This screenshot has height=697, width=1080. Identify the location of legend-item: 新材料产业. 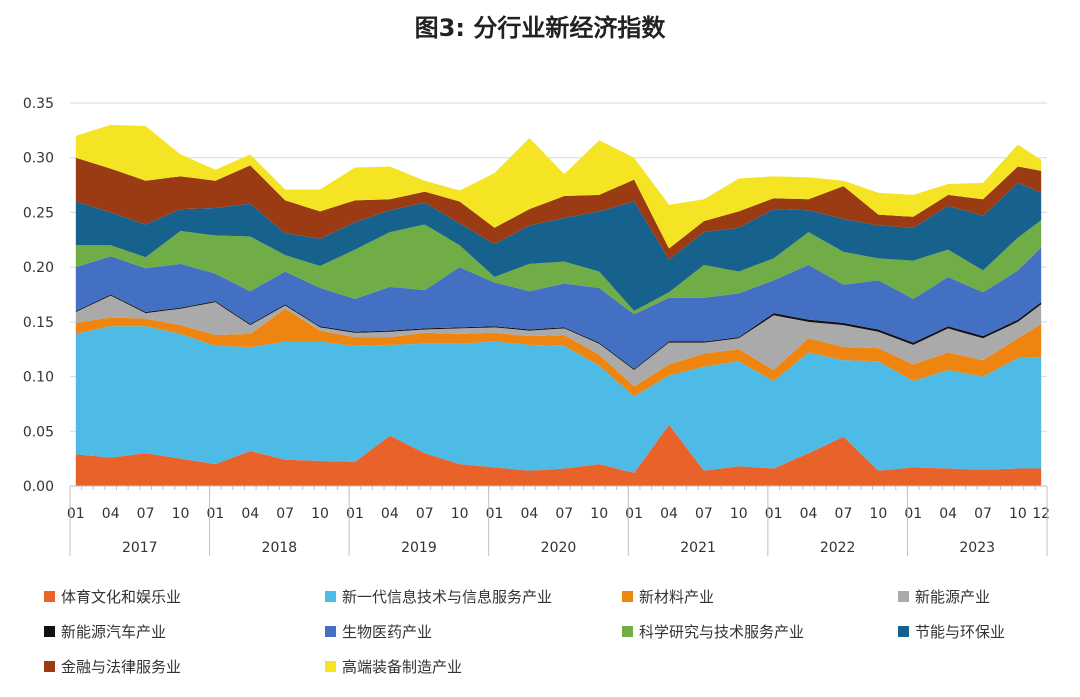
(668, 596).